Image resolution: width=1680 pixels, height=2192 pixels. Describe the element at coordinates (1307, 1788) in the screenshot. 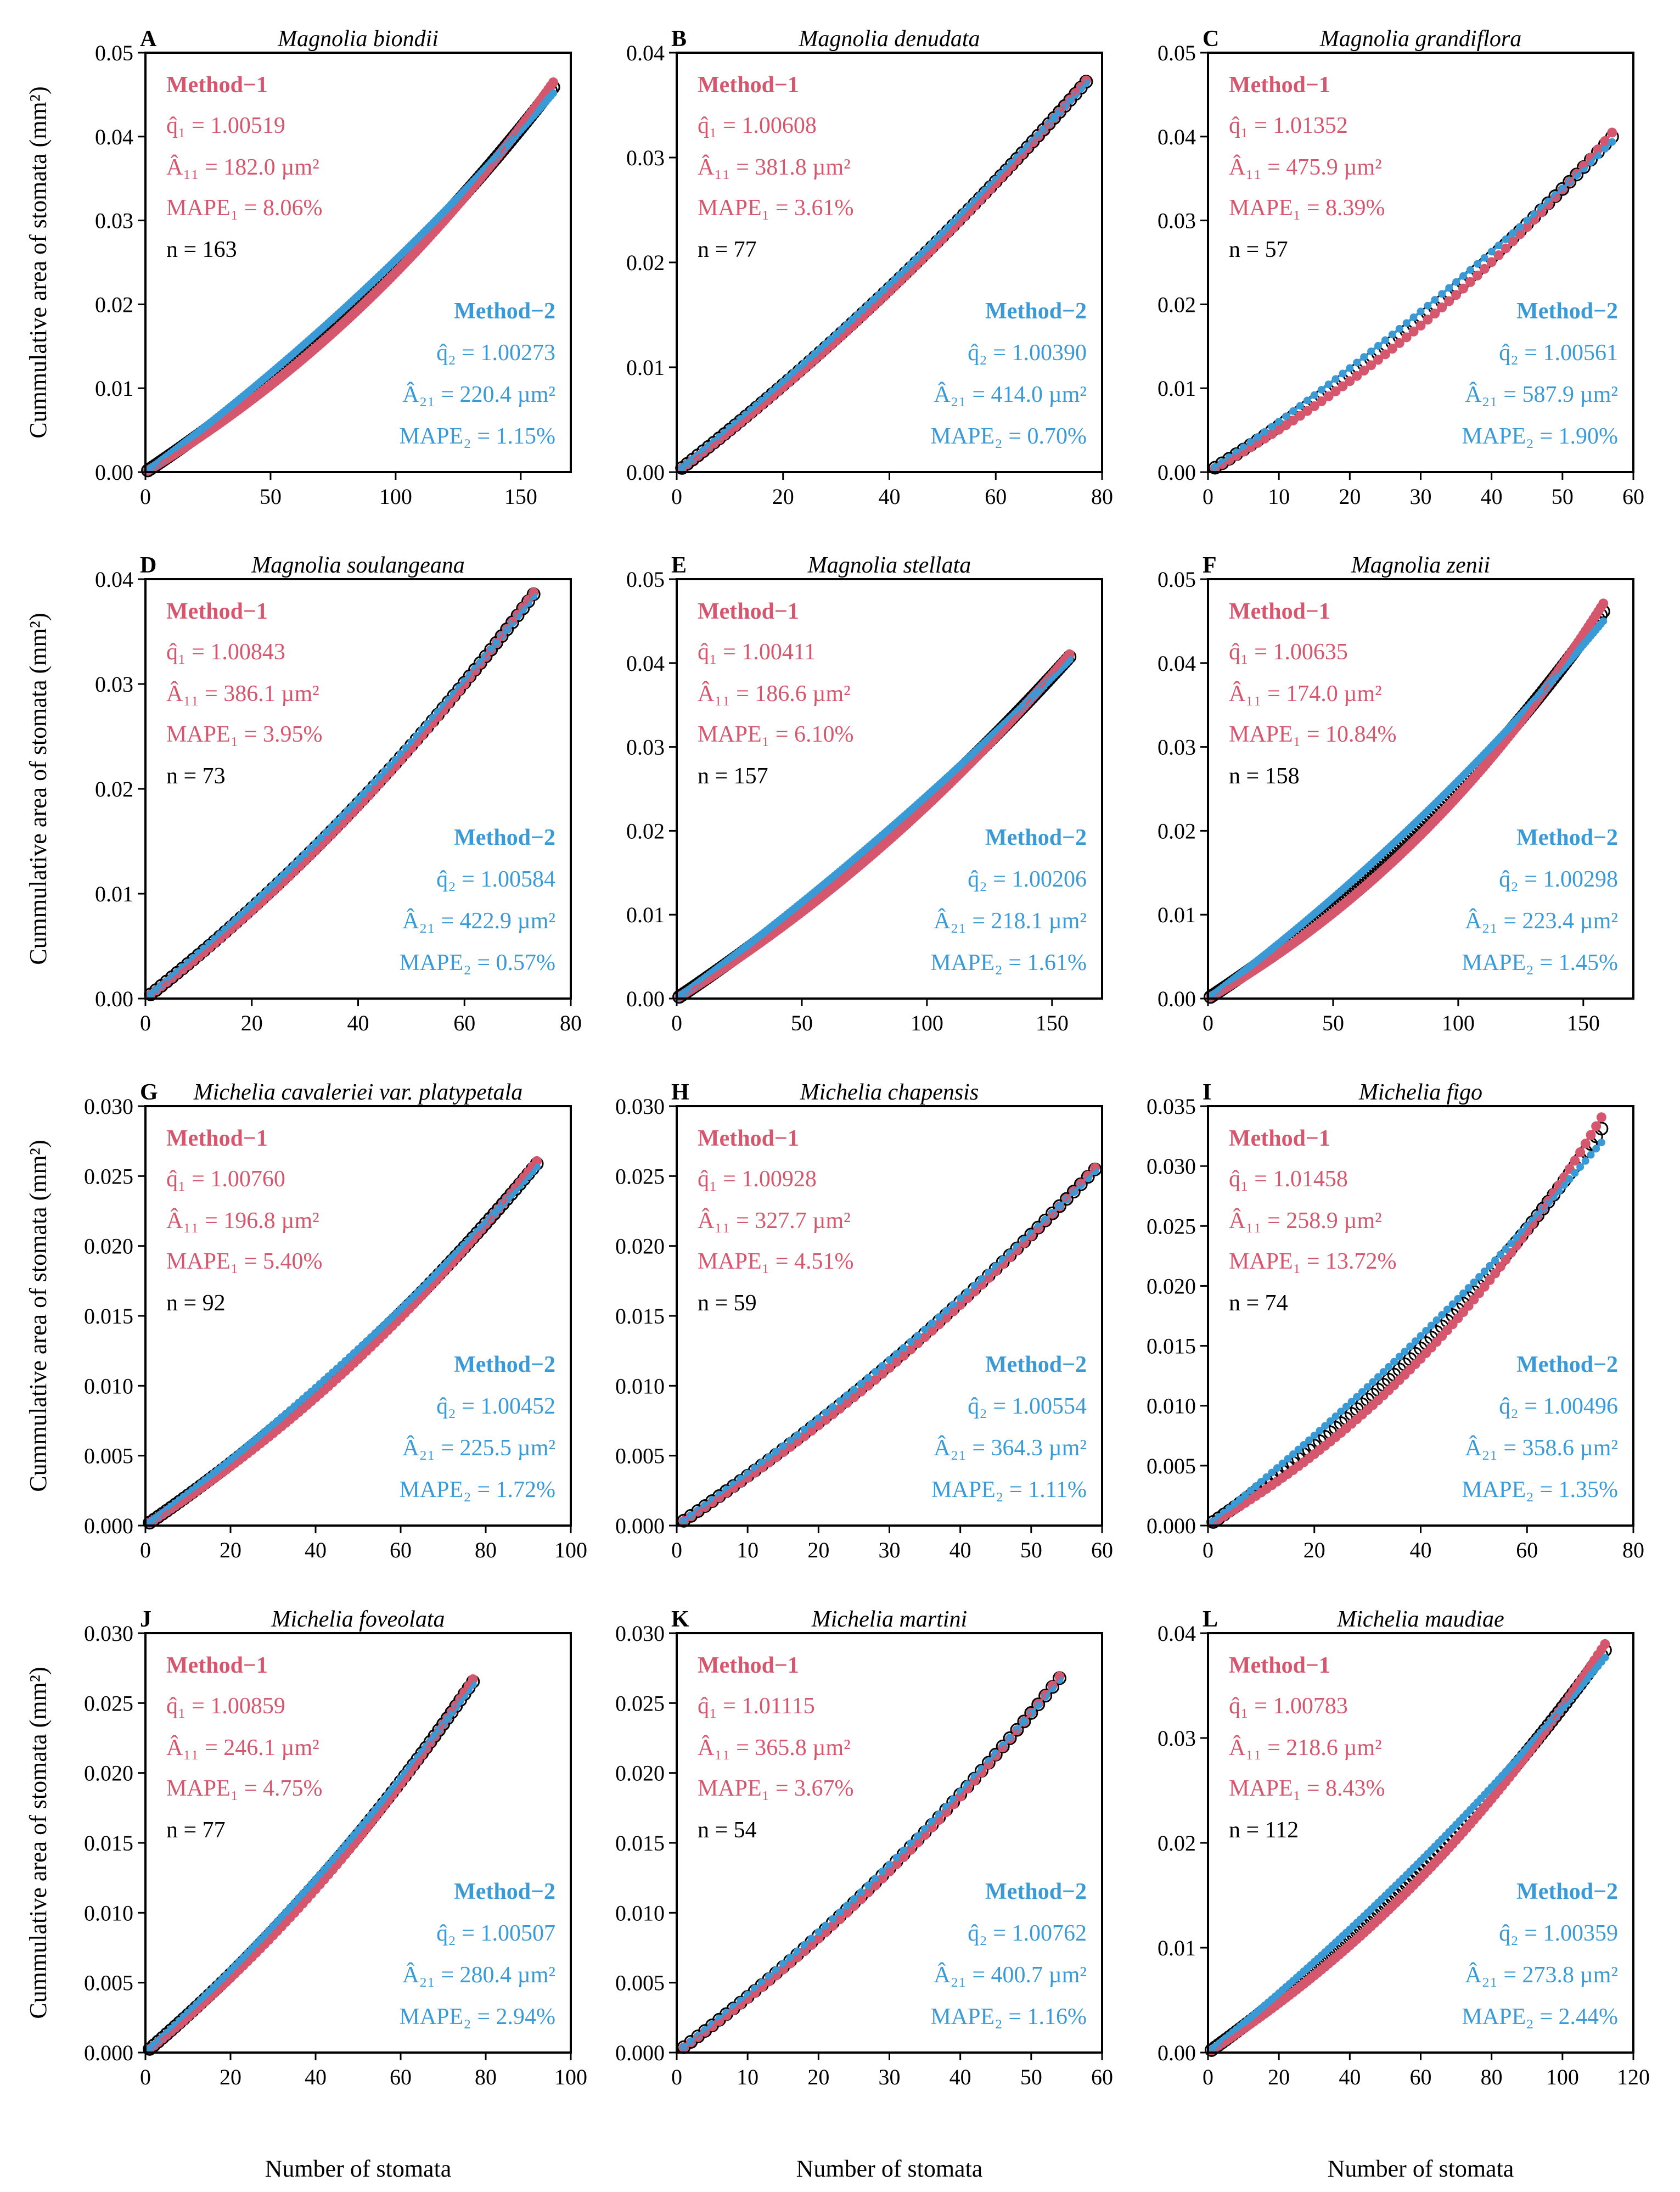

I see `method1-mape-label: MAPE₁ = 8.43%` at that location.